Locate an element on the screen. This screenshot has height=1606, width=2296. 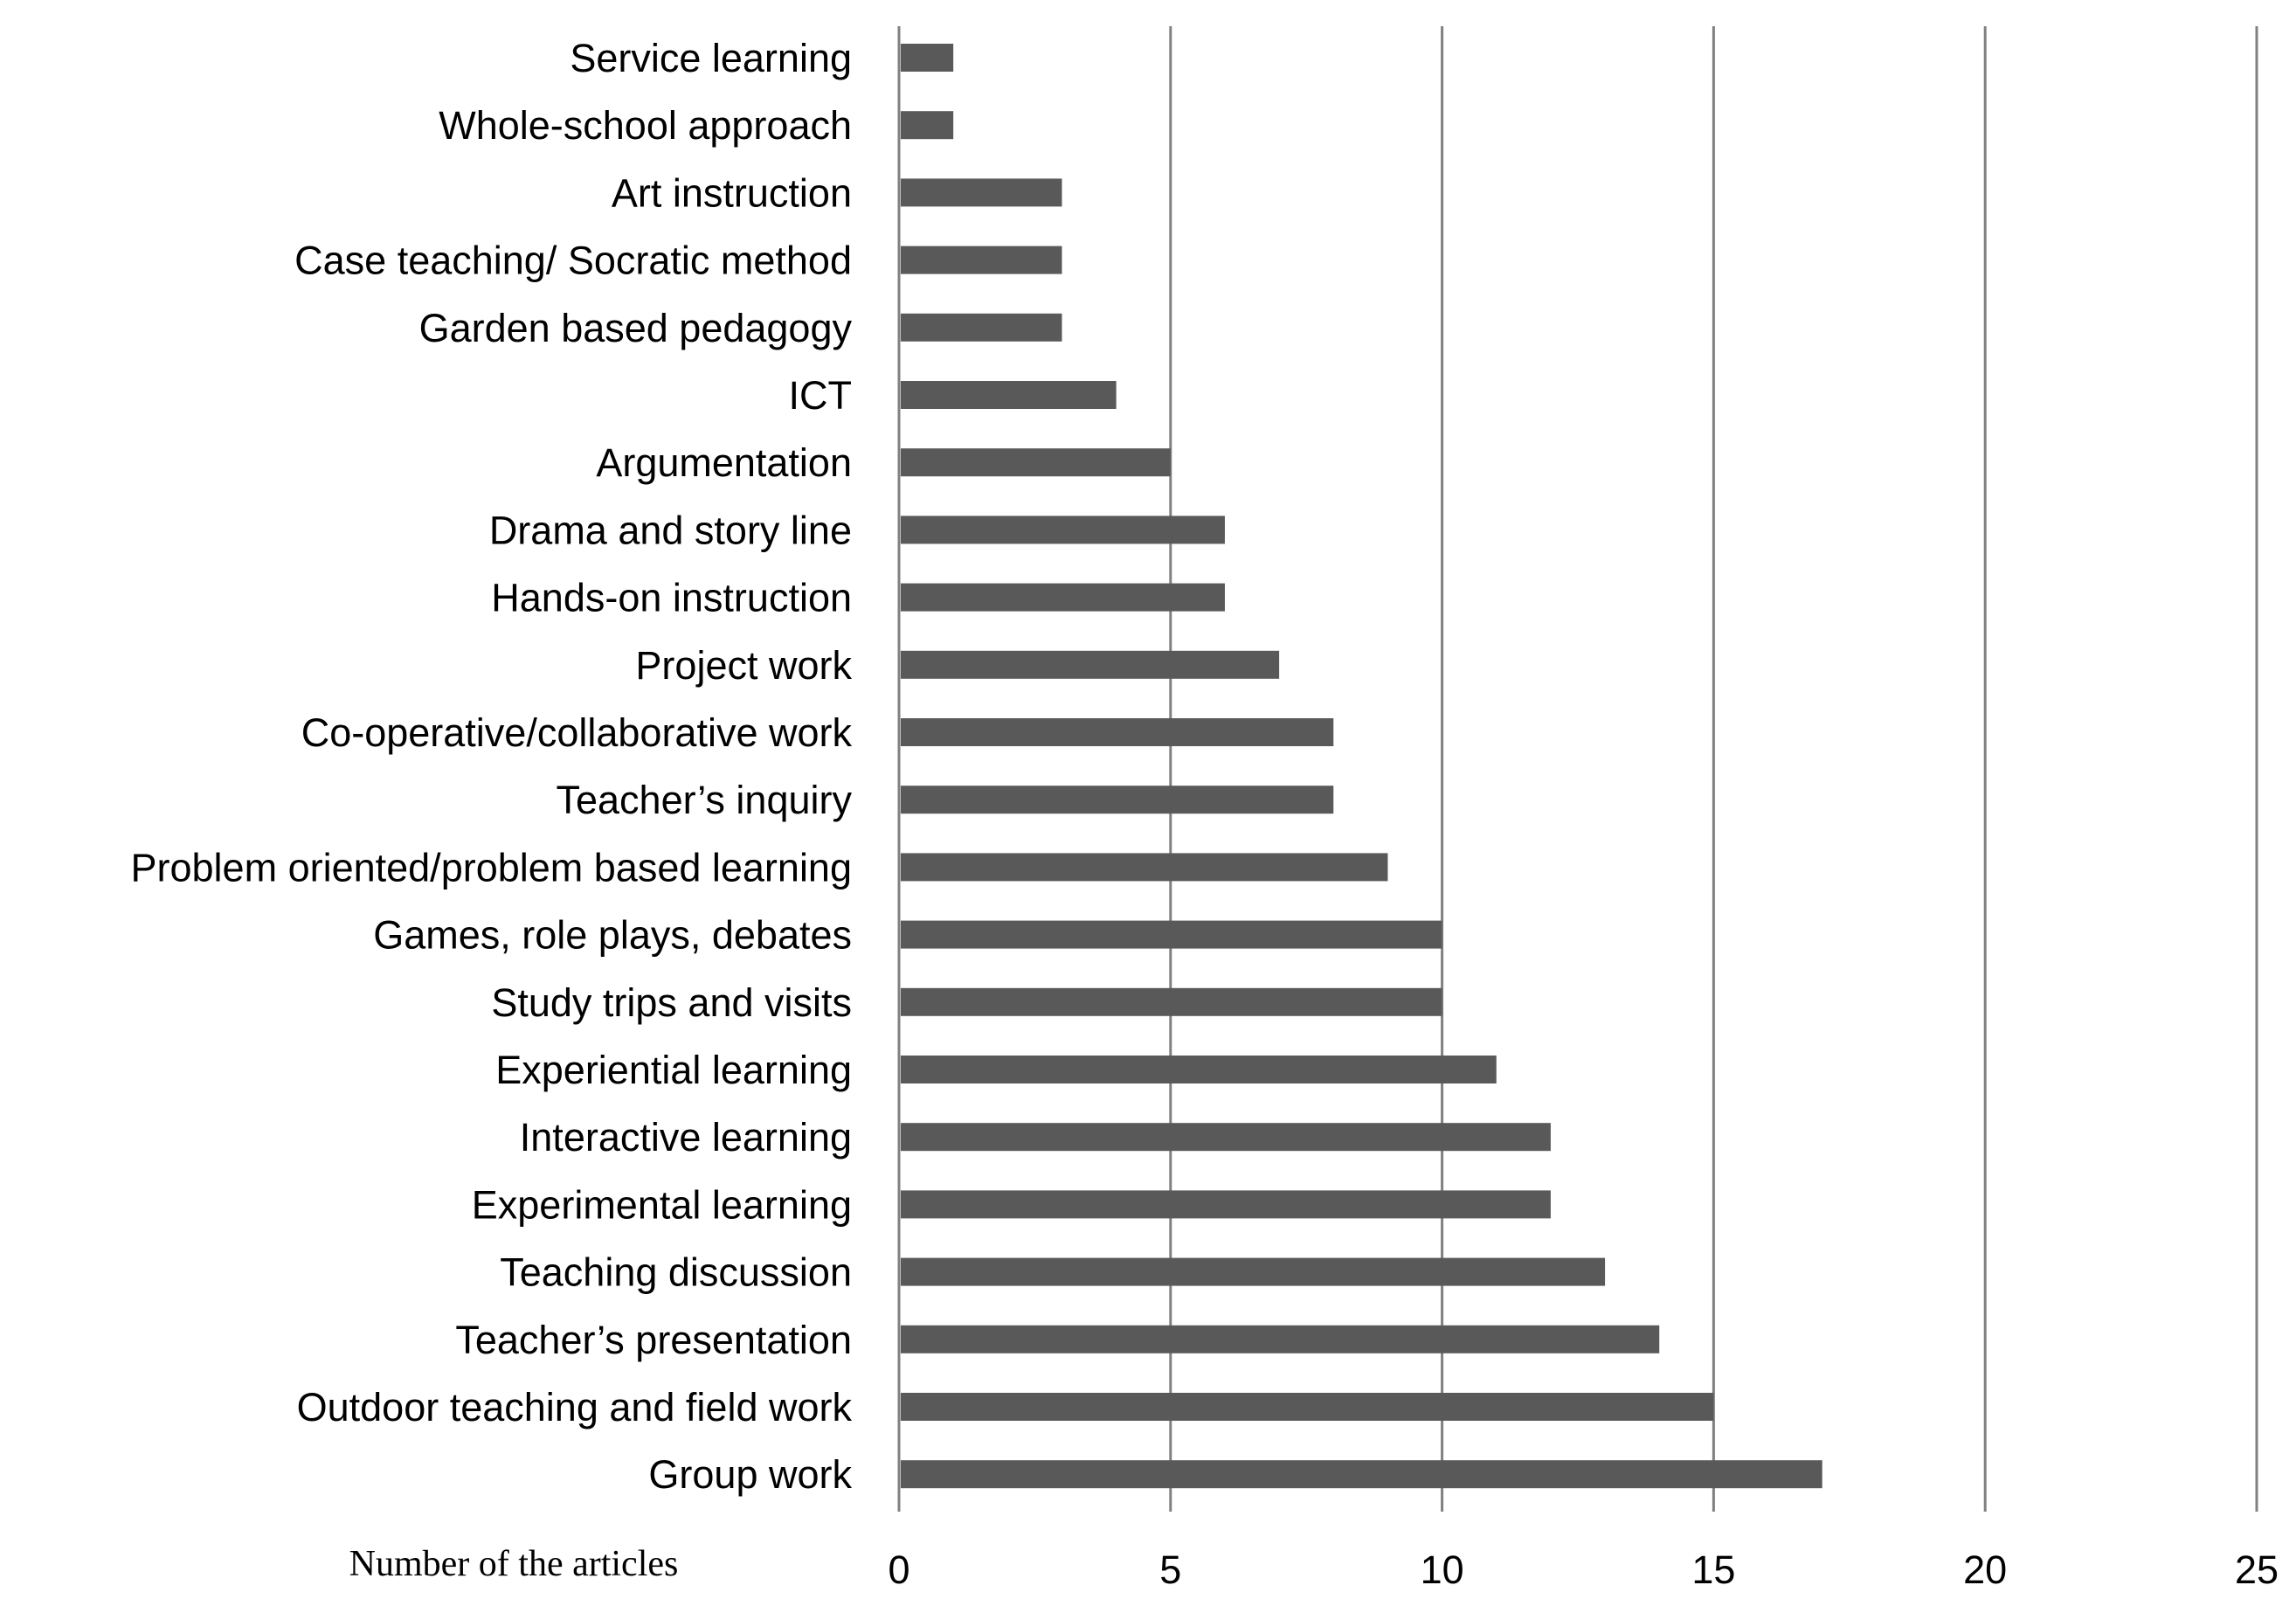
x-tick-label: 15 is located at coordinates (1713, 1569).